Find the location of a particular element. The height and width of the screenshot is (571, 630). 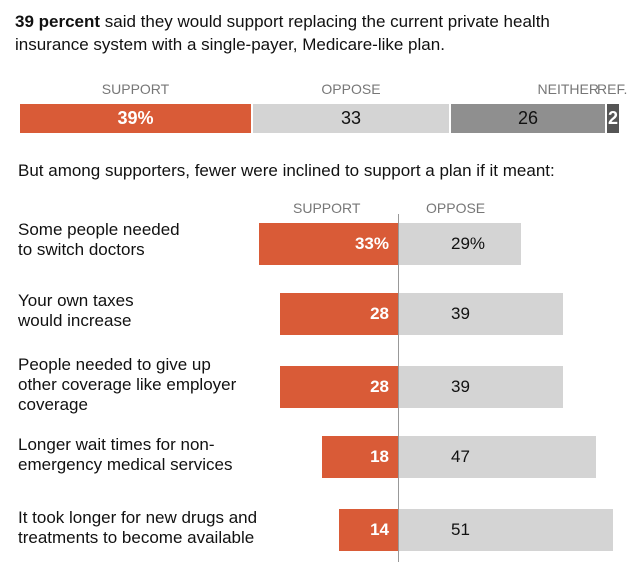

oppose-bar-3: 39 is located at coordinates (481, 387).